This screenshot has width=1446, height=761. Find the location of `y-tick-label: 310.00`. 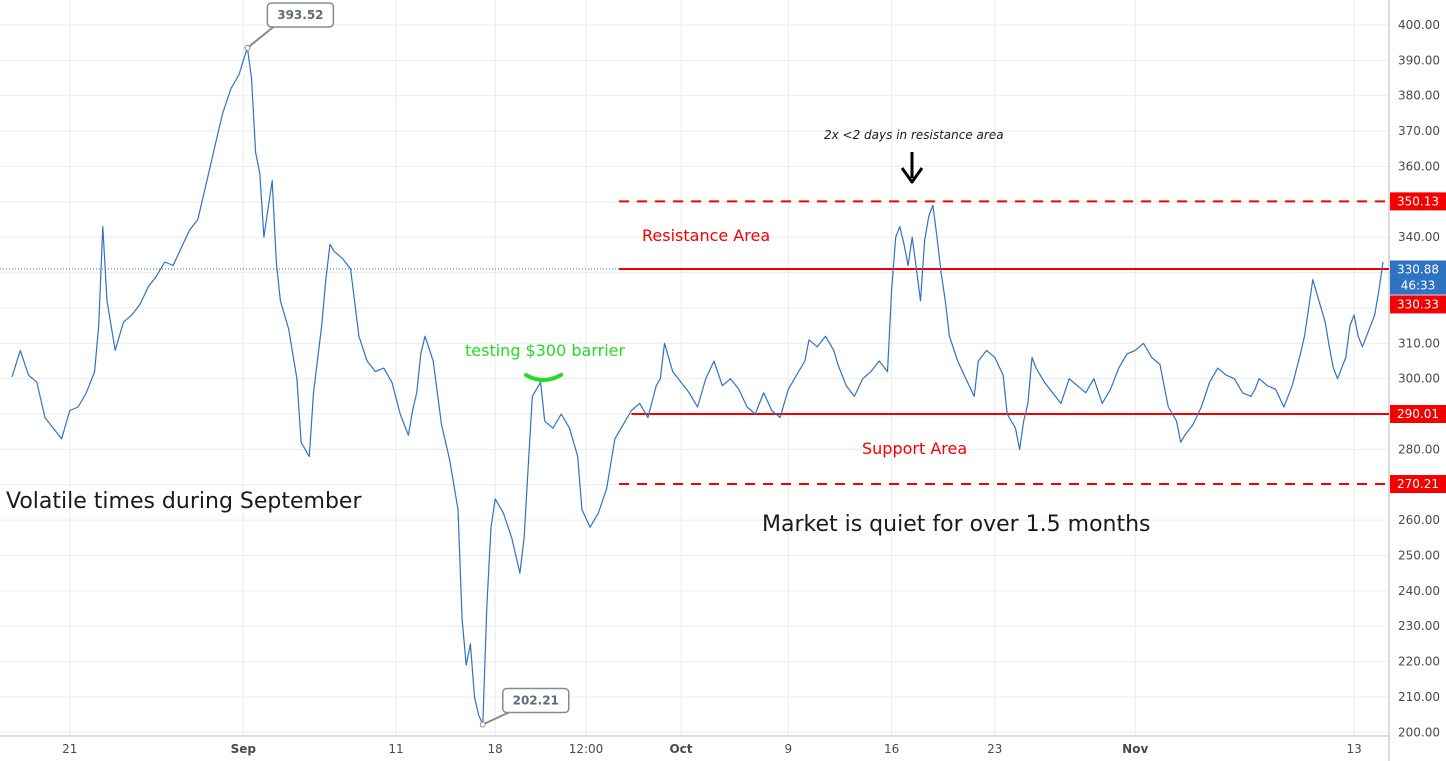

y-tick-label: 310.00 is located at coordinates (1419, 343).